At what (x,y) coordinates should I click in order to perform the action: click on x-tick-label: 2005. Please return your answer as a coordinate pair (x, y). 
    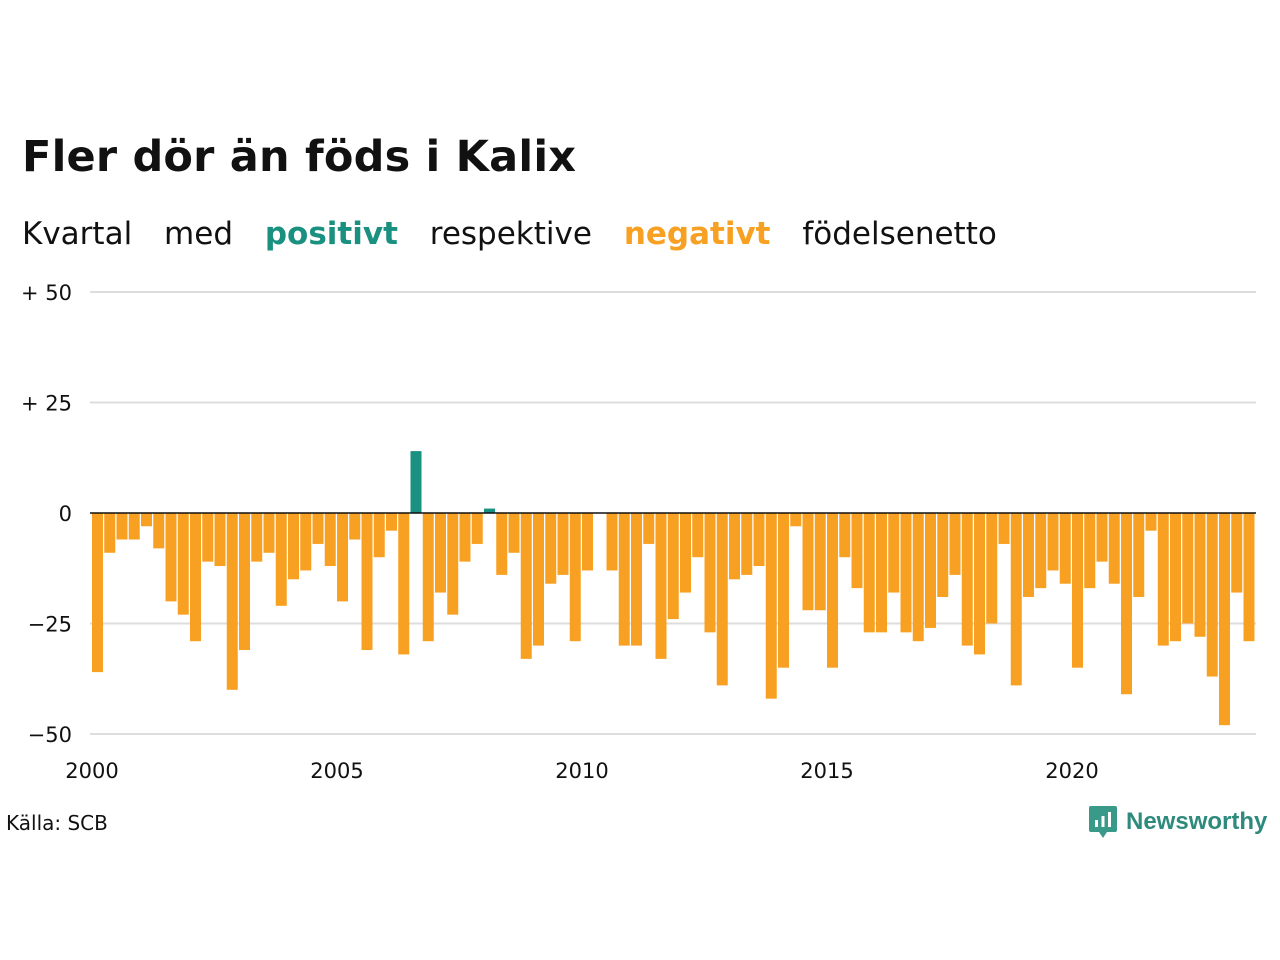
    Looking at the image, I should click on (336, 771).